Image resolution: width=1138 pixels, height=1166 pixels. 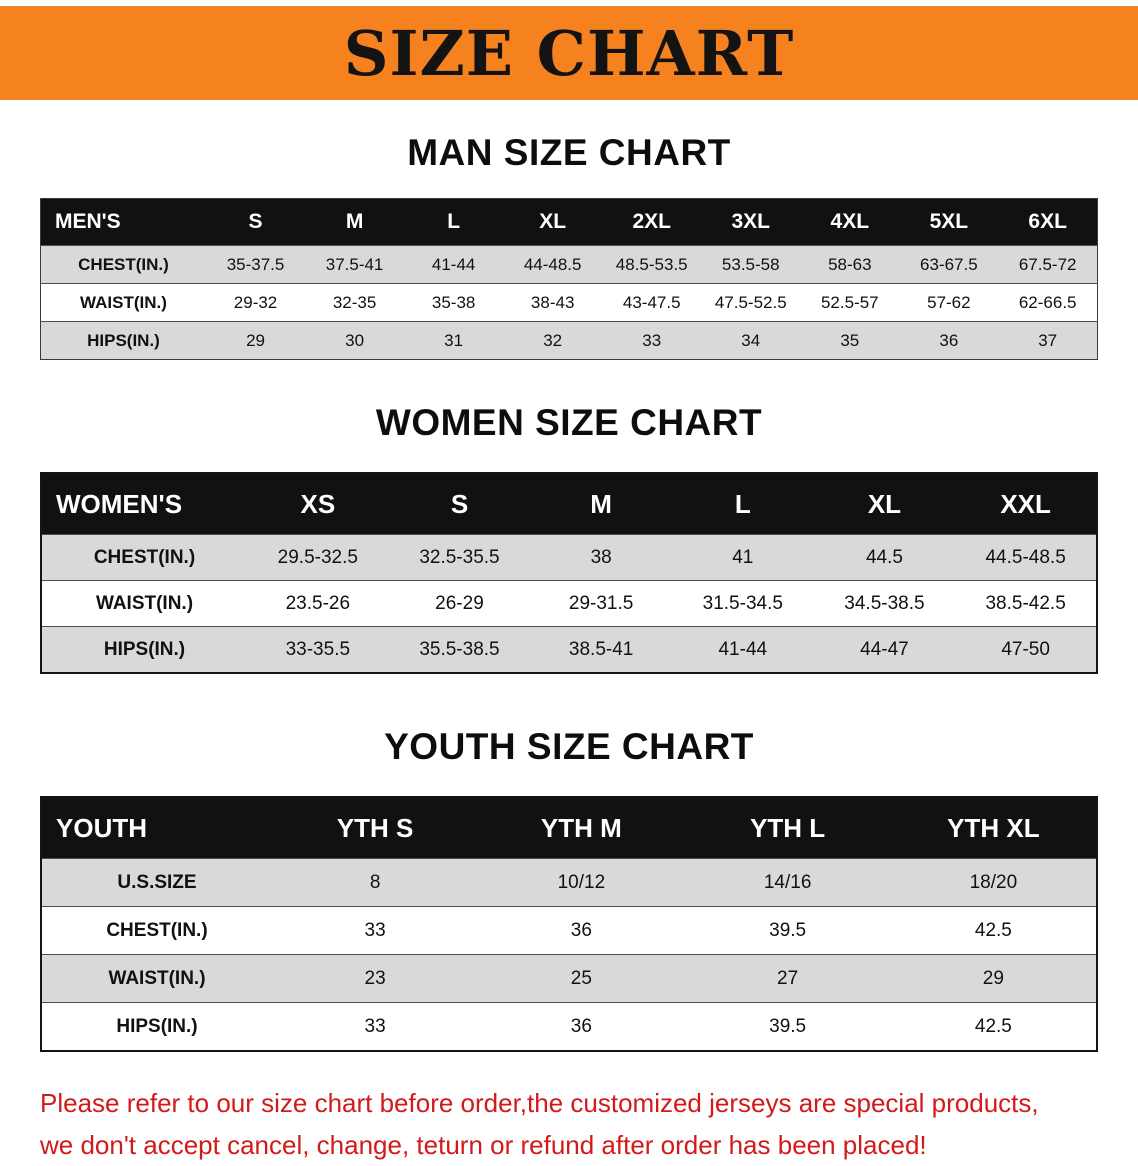 What do you see at coordinates (354, 264) in the screenshot?
I see `size-value: 37.5-41` at bounding box center [354, 264].